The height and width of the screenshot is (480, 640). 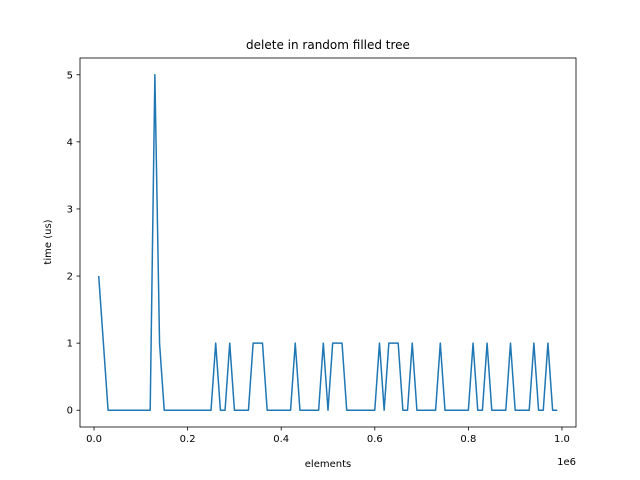 What do you see at coordinates (94, 439) in the screenshot?
I see `x-tick-label: 0.0` at bounding box center [94, 439].